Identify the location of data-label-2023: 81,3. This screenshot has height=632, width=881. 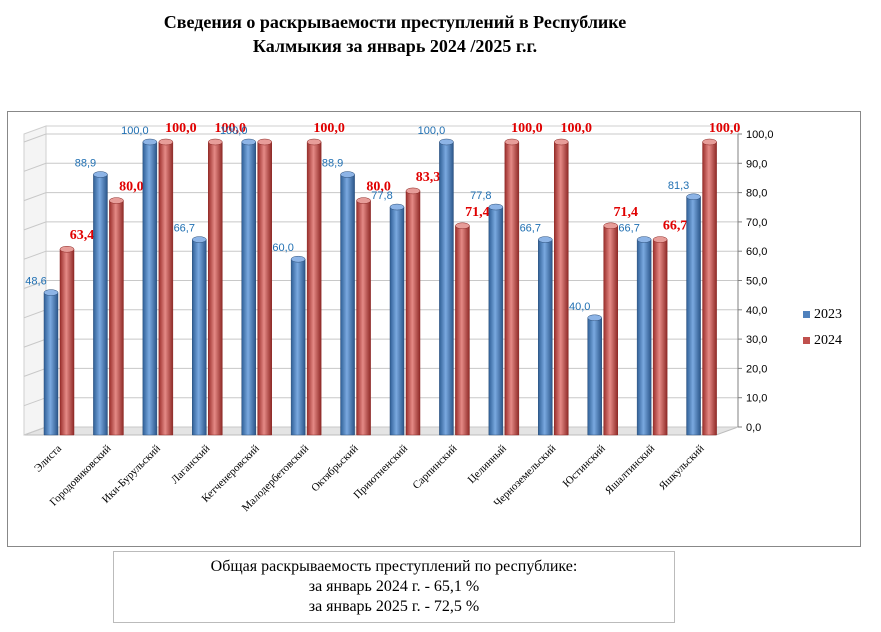
(678, 186).